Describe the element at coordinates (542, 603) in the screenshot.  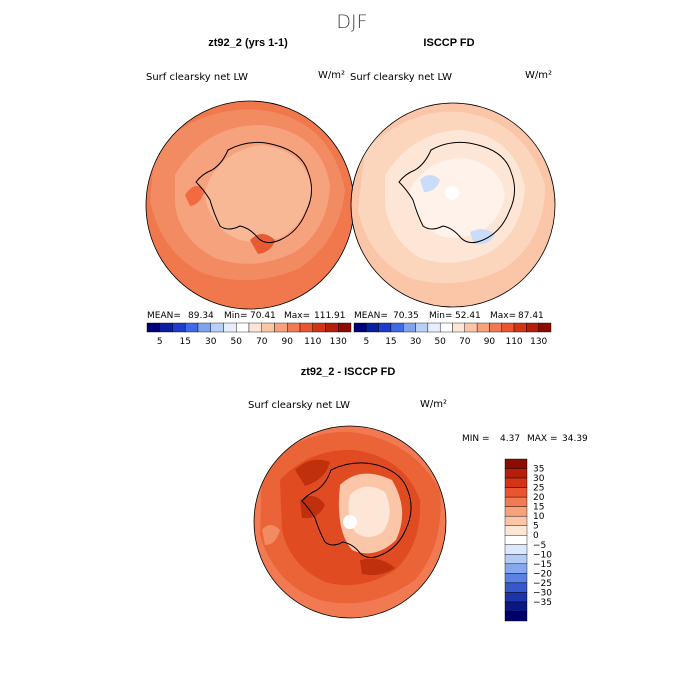
I see `colorbar-difference-tick-label: −35` at that location.